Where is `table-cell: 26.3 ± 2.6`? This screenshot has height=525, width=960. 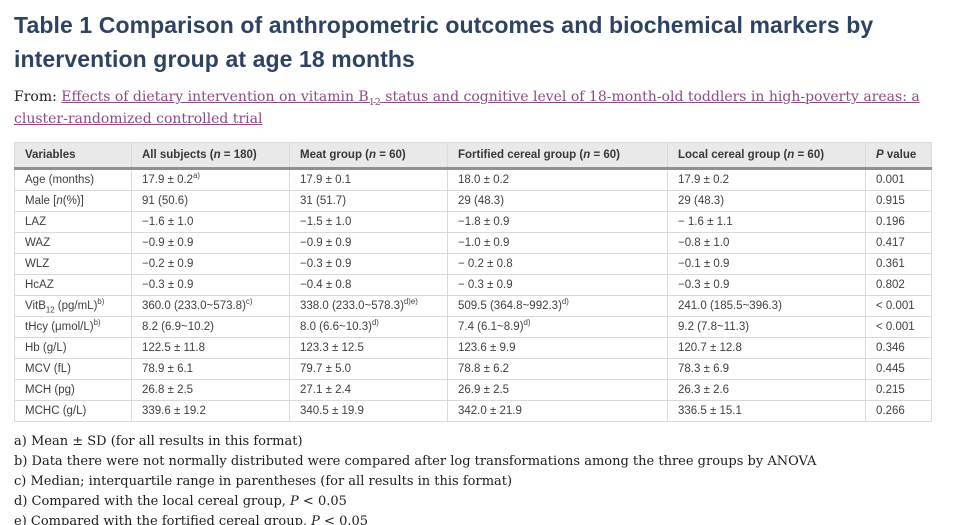 table-cell: 26.3 ± 2.6 is located at coordinates (766, 390).